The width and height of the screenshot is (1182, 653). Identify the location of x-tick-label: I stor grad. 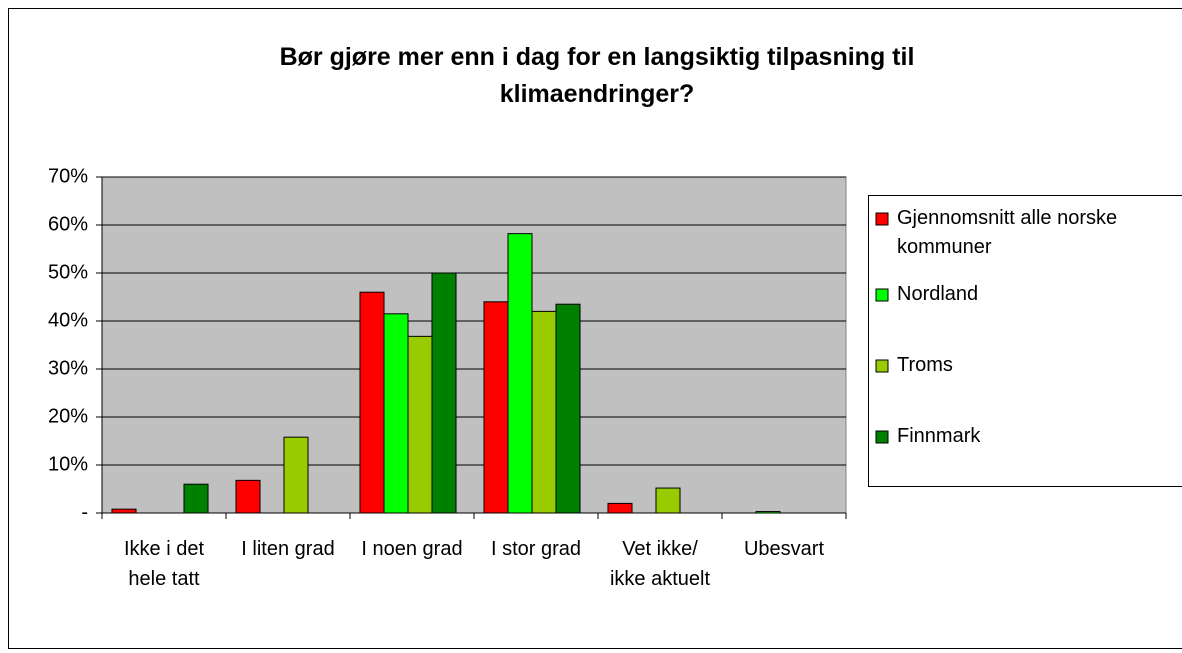
(536, 549).